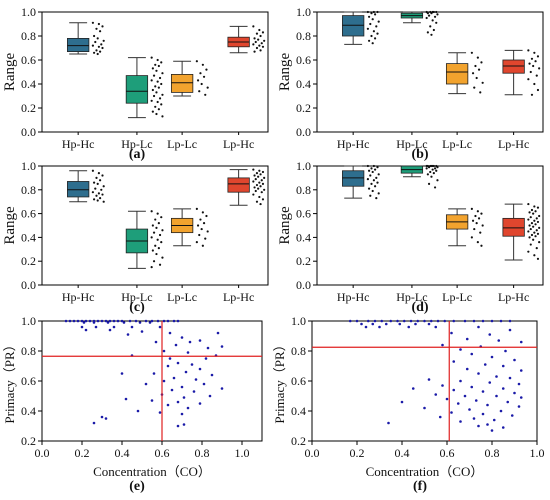 Image resolution: width=550 pixels, height=500 pixels. What do you see at coordinates (78, 189) in the screenshot?
I see `box-hp-hc` at bounding box center [78, 189].